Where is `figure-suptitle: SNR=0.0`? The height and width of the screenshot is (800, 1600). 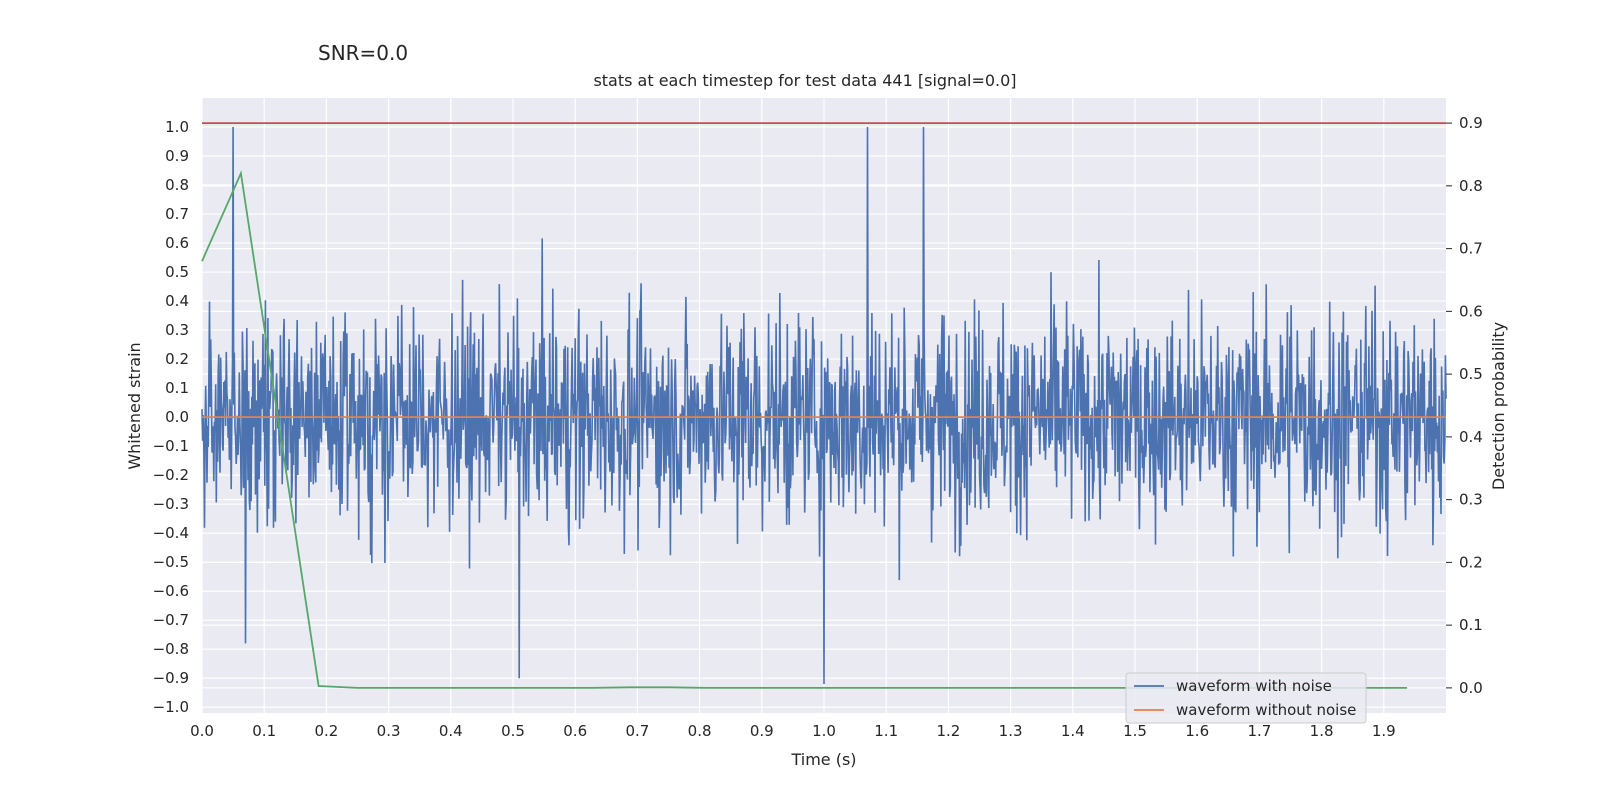 figure-suptitle: SNR=0.0 is located at coordinates (363, 53).